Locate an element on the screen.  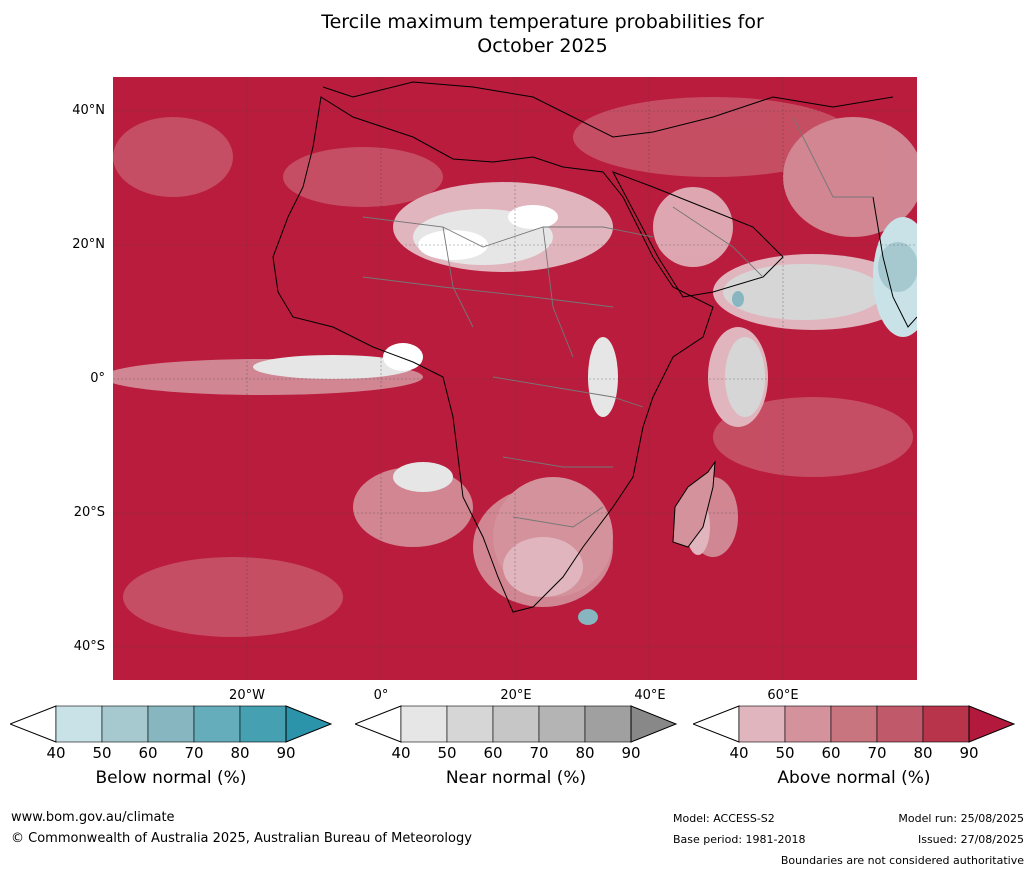
colorbar-below-over is located at coordinates (308, 724).